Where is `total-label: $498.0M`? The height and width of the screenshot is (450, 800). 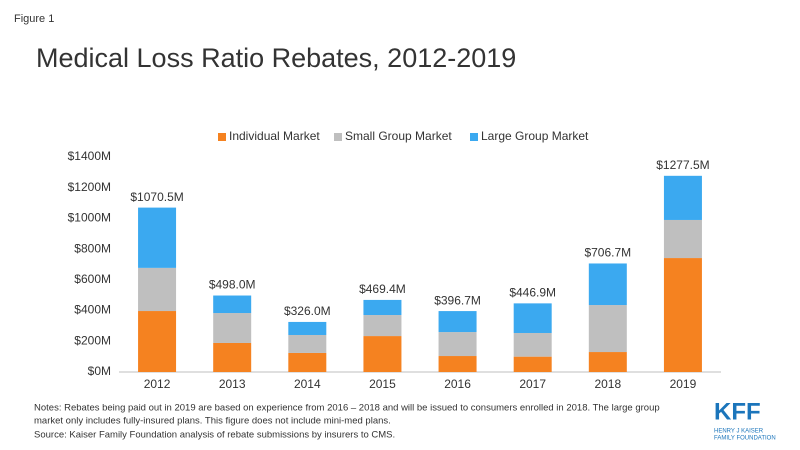 total-label: $498.0M is located at coordinates (232, 285).